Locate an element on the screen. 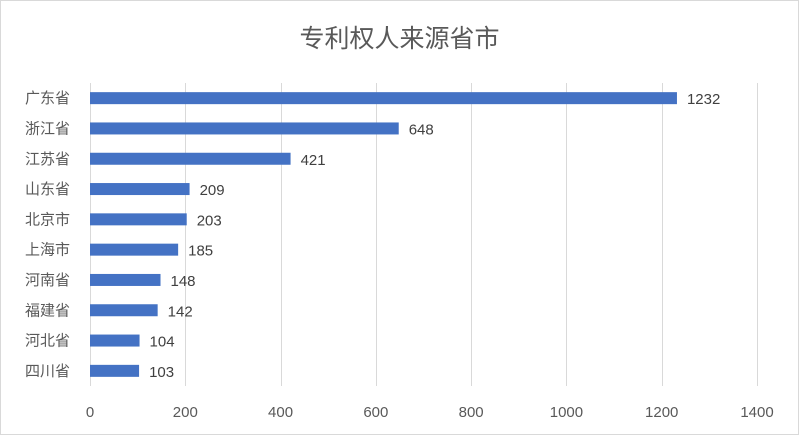 This screenshot has height=435, width=799. x-axis-tick-labels: 0 200 400 600 800 1000 1200 1400 is located at coordinates (430, 412).